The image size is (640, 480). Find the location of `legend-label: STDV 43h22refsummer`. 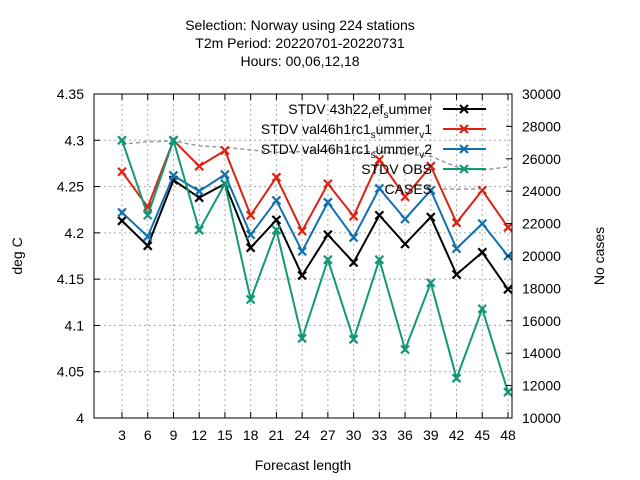

legend-label: STDV 43h22refsummer is located at coordinates (360, 111).